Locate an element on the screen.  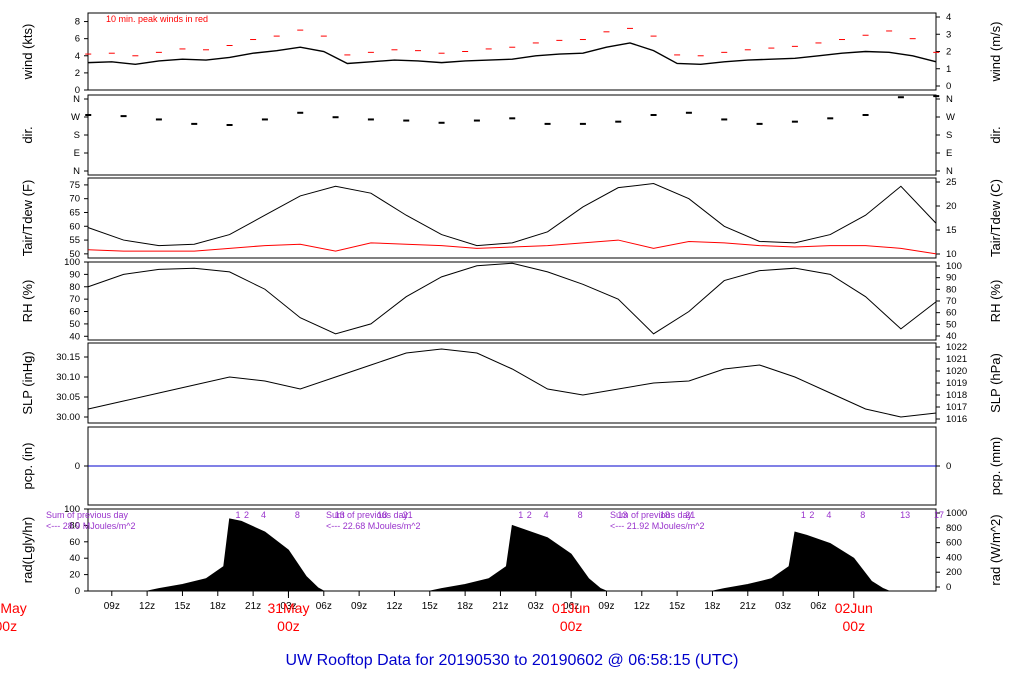
temp-right-tick-label: 10 is located at coordinates (951, 254).